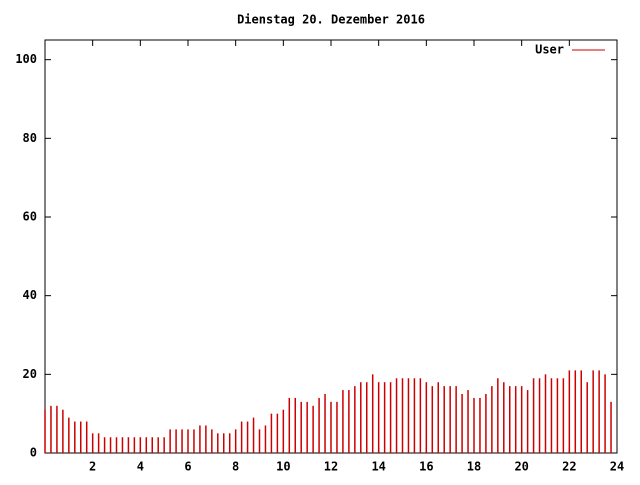  I want to click on y-tick-label: 40, so click(30, 295).